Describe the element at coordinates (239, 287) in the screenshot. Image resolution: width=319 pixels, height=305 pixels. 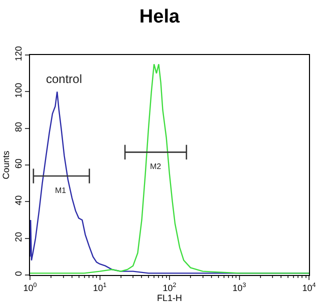
I see `x-tick-label: 10$^{3}$` at that location.